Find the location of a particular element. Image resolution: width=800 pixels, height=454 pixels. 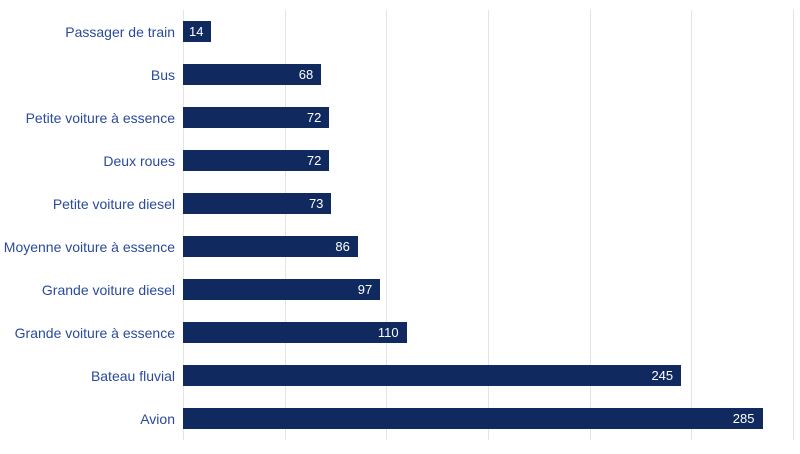

category-label: Bateau fluvial is located at coordinates (132, 375).